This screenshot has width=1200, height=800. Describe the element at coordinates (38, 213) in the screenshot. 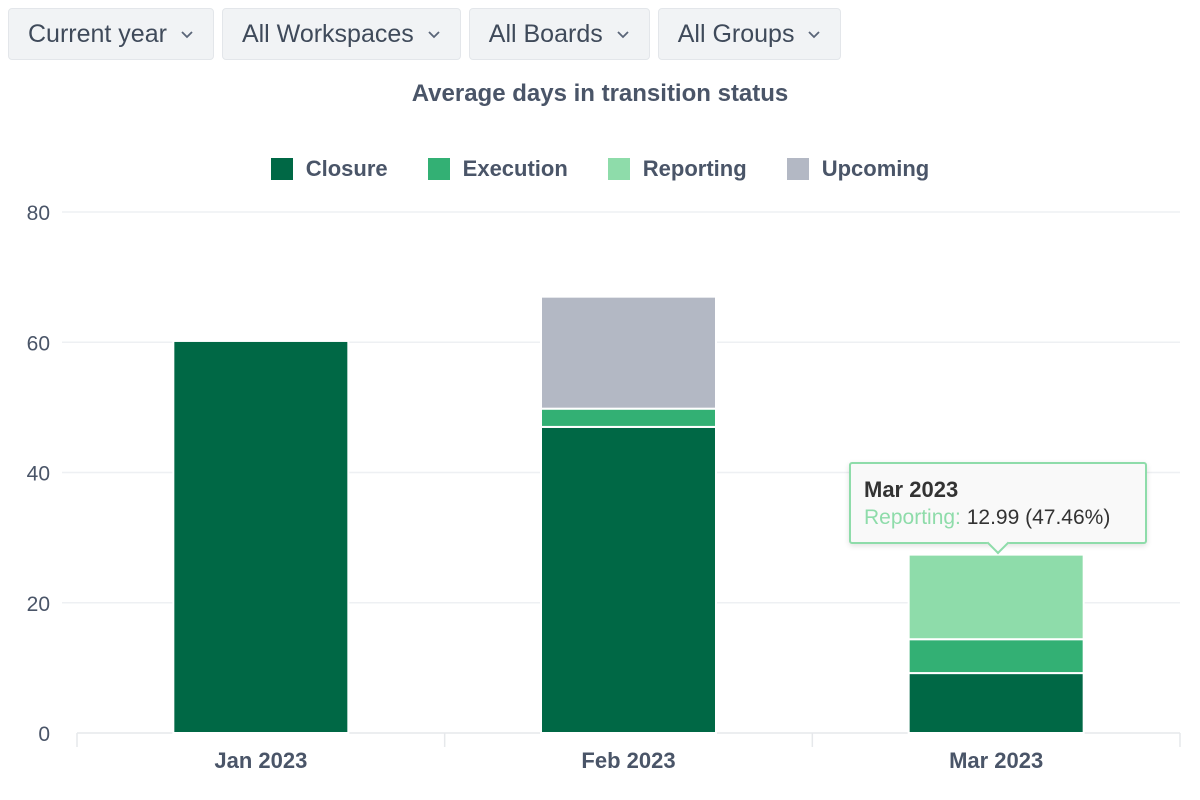

I see `y-tick-label-80: 80` at that location.